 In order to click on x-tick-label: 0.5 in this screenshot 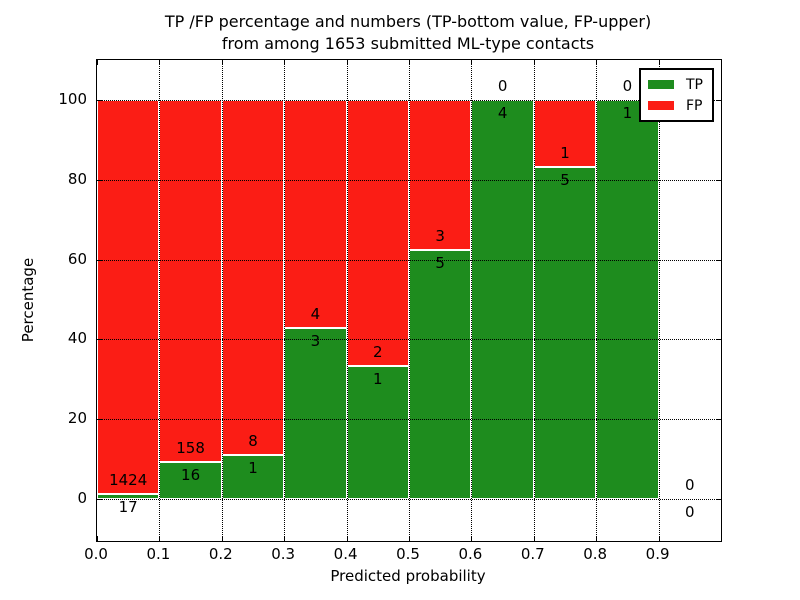, I will do `click(408, 554)`.